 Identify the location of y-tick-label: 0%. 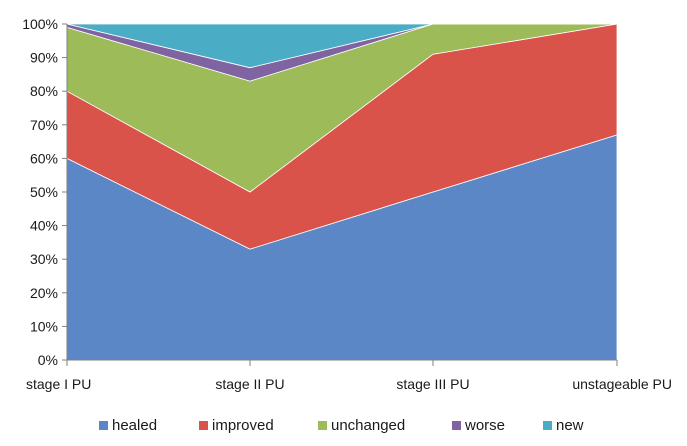
(48, 360).